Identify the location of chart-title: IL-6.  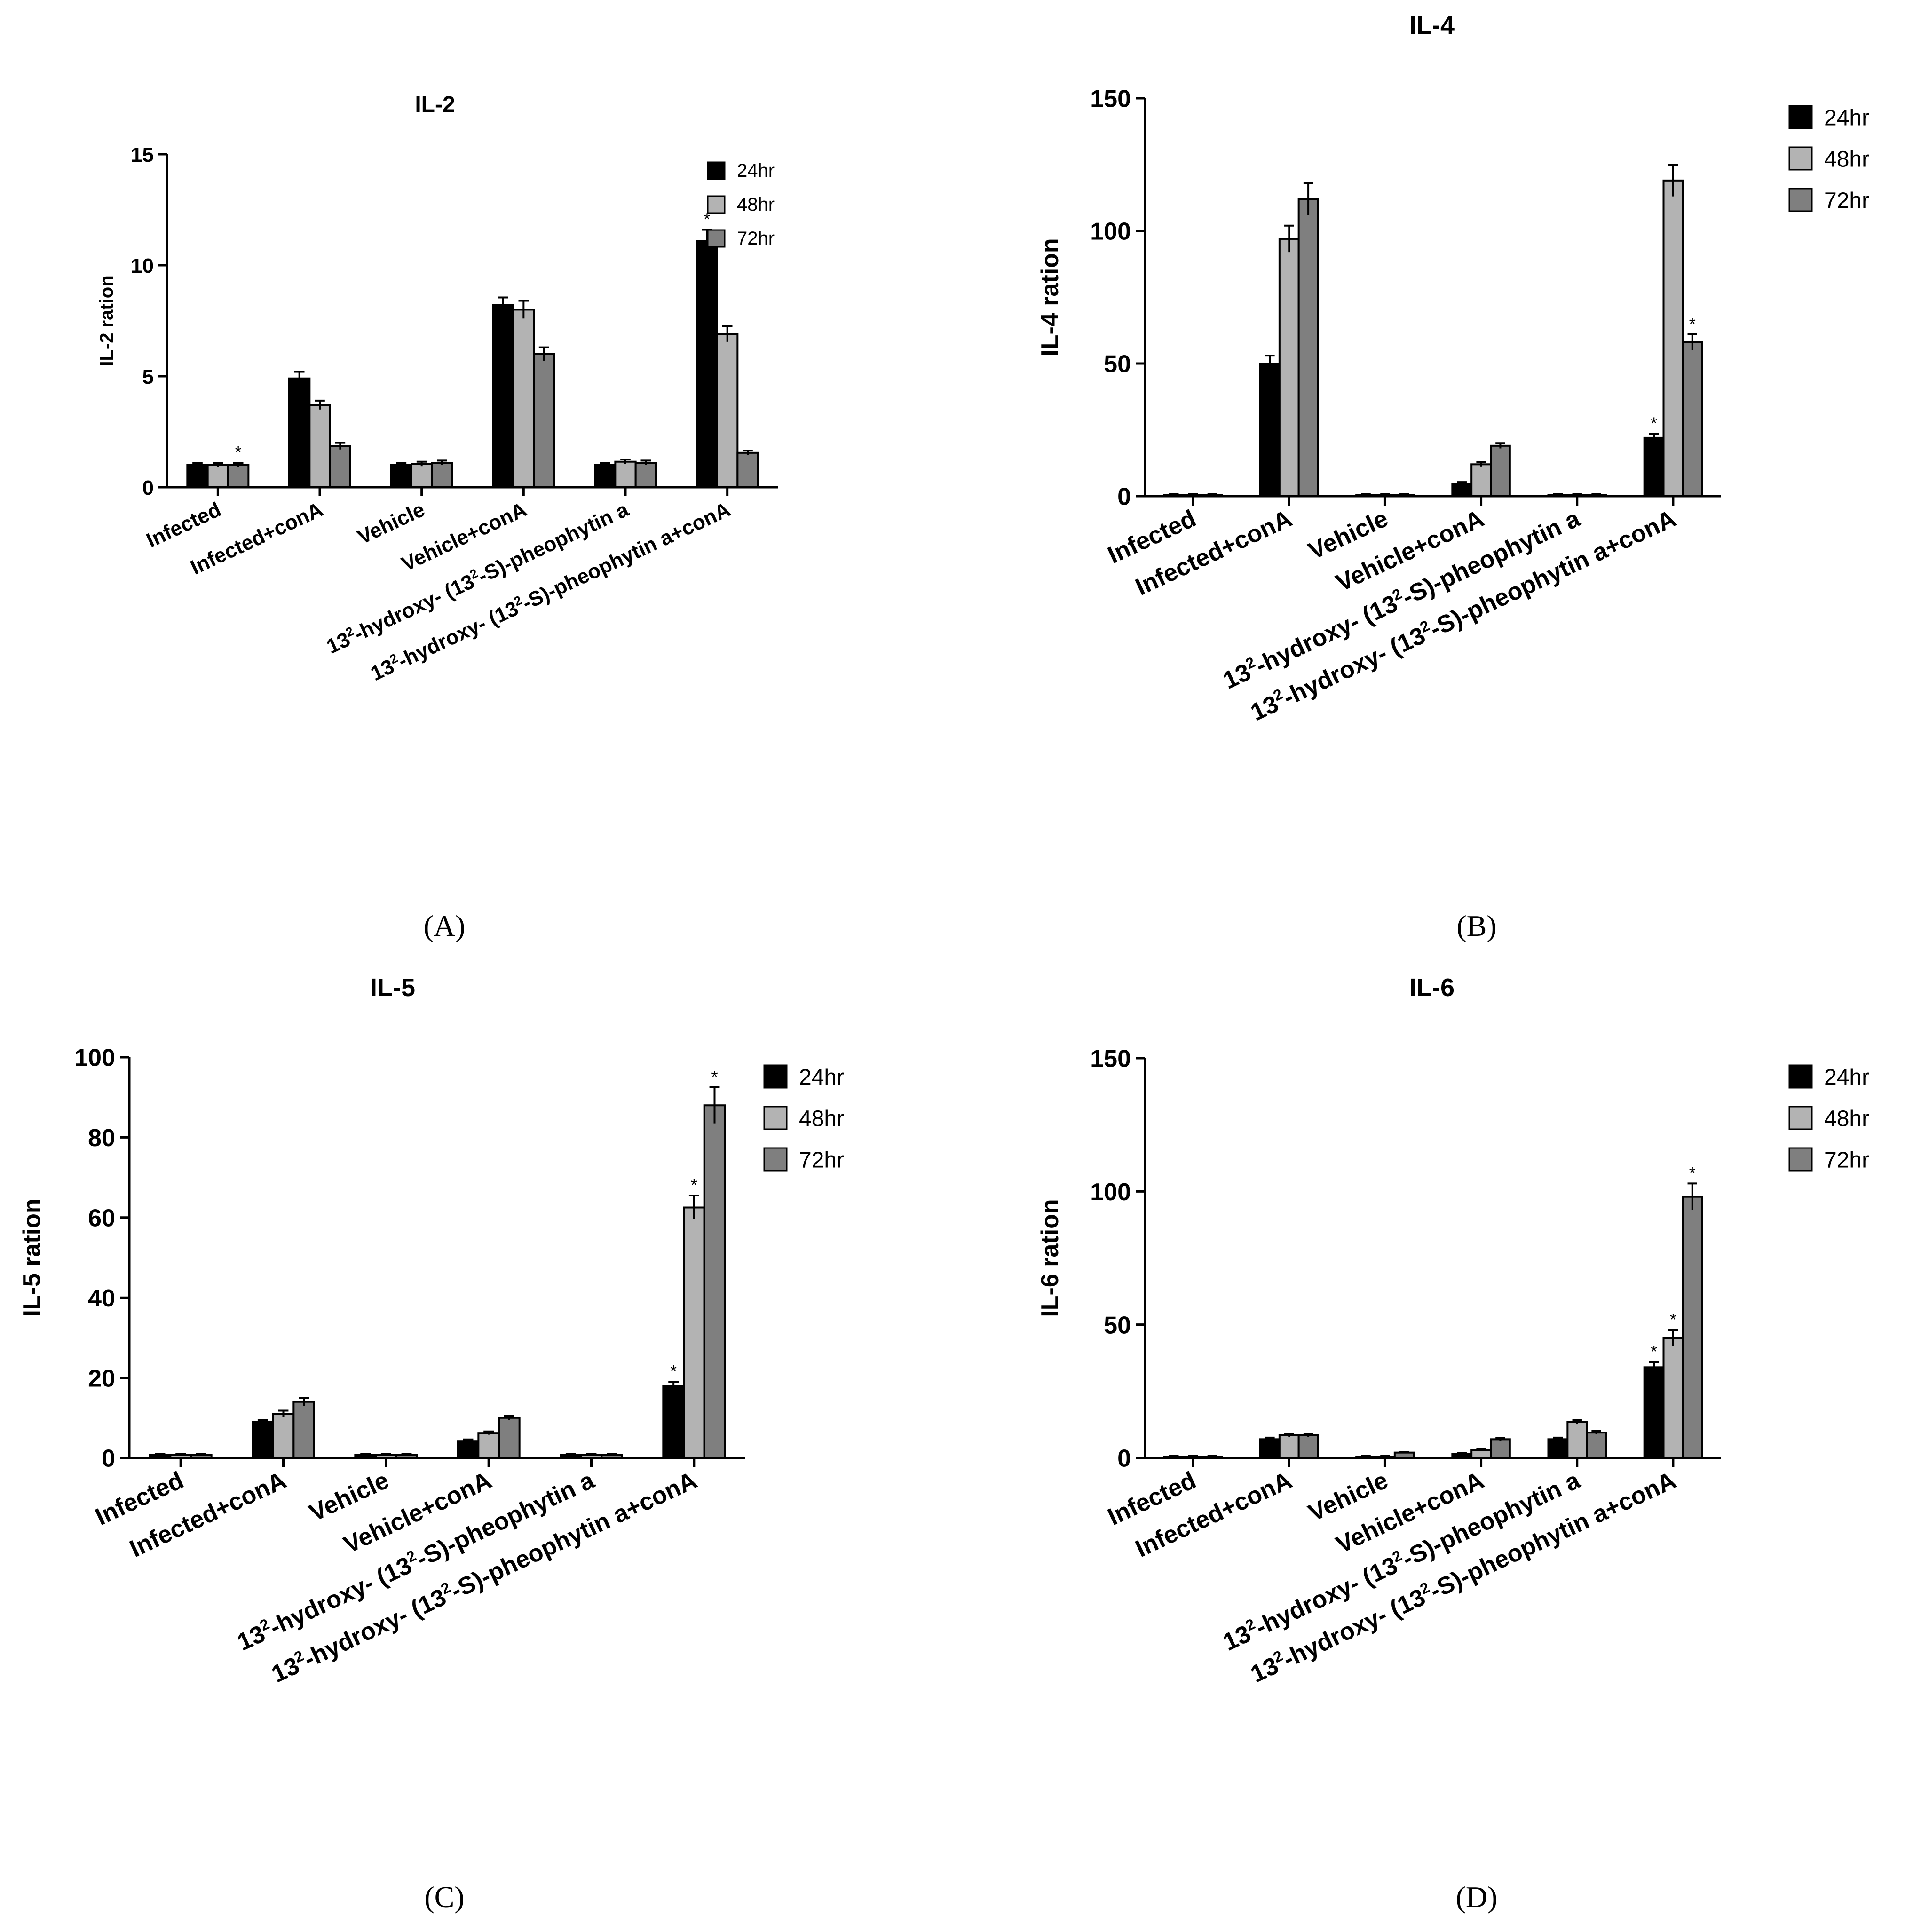
(1432, 988).